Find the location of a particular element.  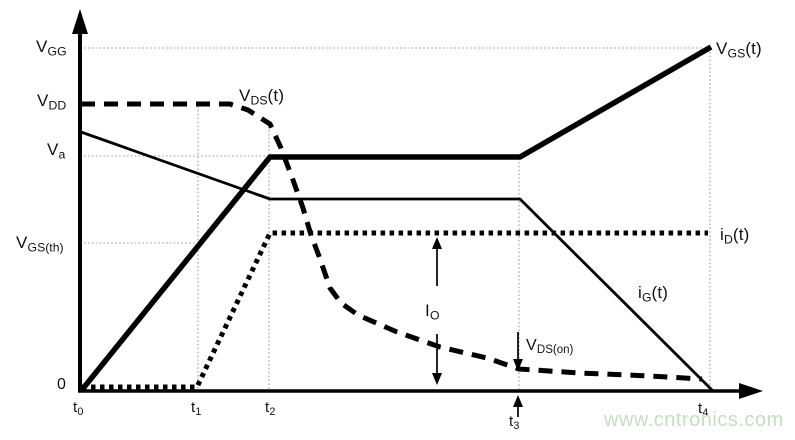

io-upper-arrow-head is located at coordinates (437, 243).